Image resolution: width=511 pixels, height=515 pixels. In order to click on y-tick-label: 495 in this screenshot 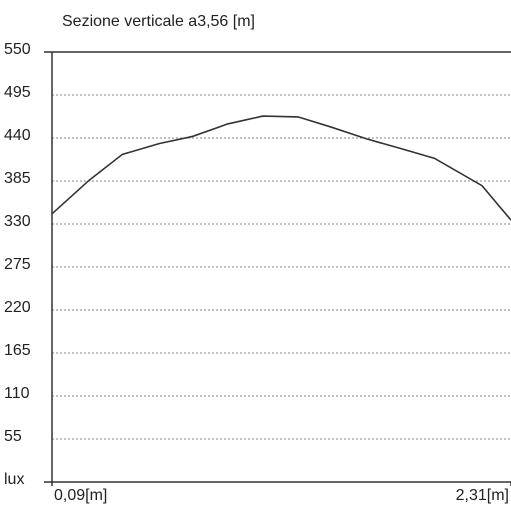, I will do `click(17, 92)`.